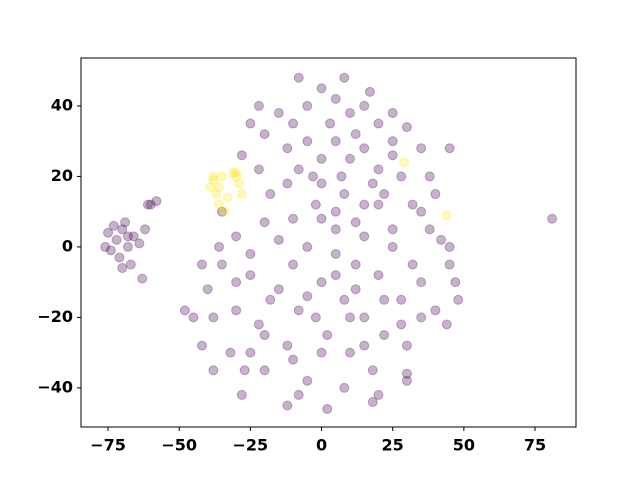 The image size is (640, 480). Describe the element at coordinates (464, 445) in the screenshot. I see `x-tick-label: 50` at that location.